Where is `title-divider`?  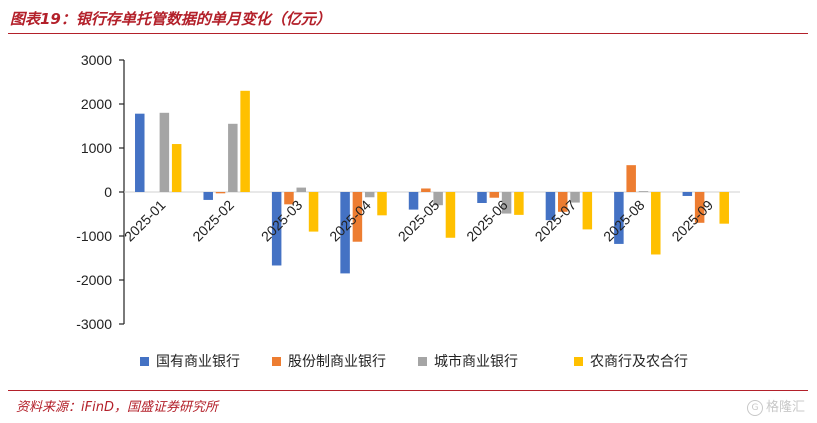 title-divider is located at coordinates (408, 33).